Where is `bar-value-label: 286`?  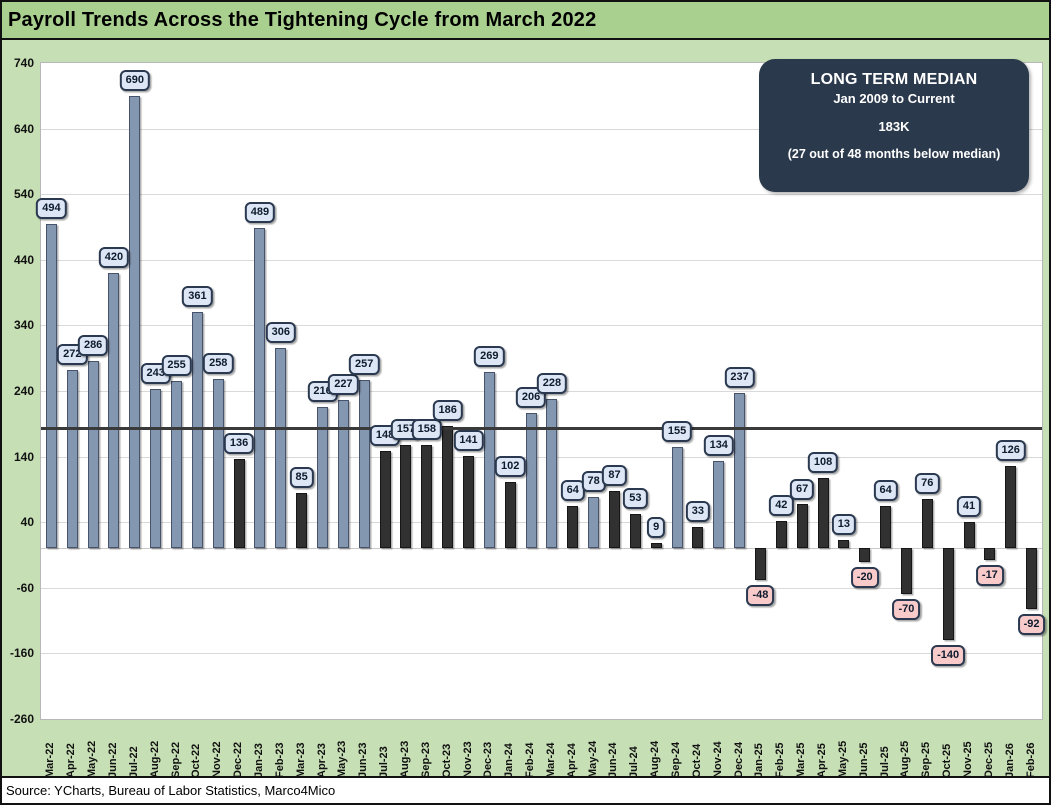 bar-value-label: 286 is located at coordinates (93, 345).